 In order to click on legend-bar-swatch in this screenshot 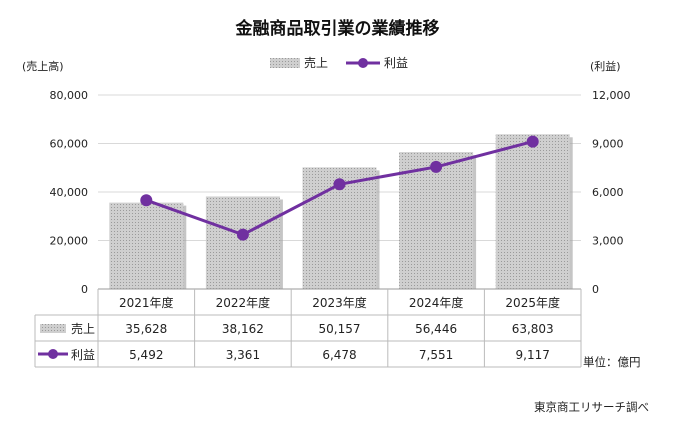, I will do `click(285, 62)`.